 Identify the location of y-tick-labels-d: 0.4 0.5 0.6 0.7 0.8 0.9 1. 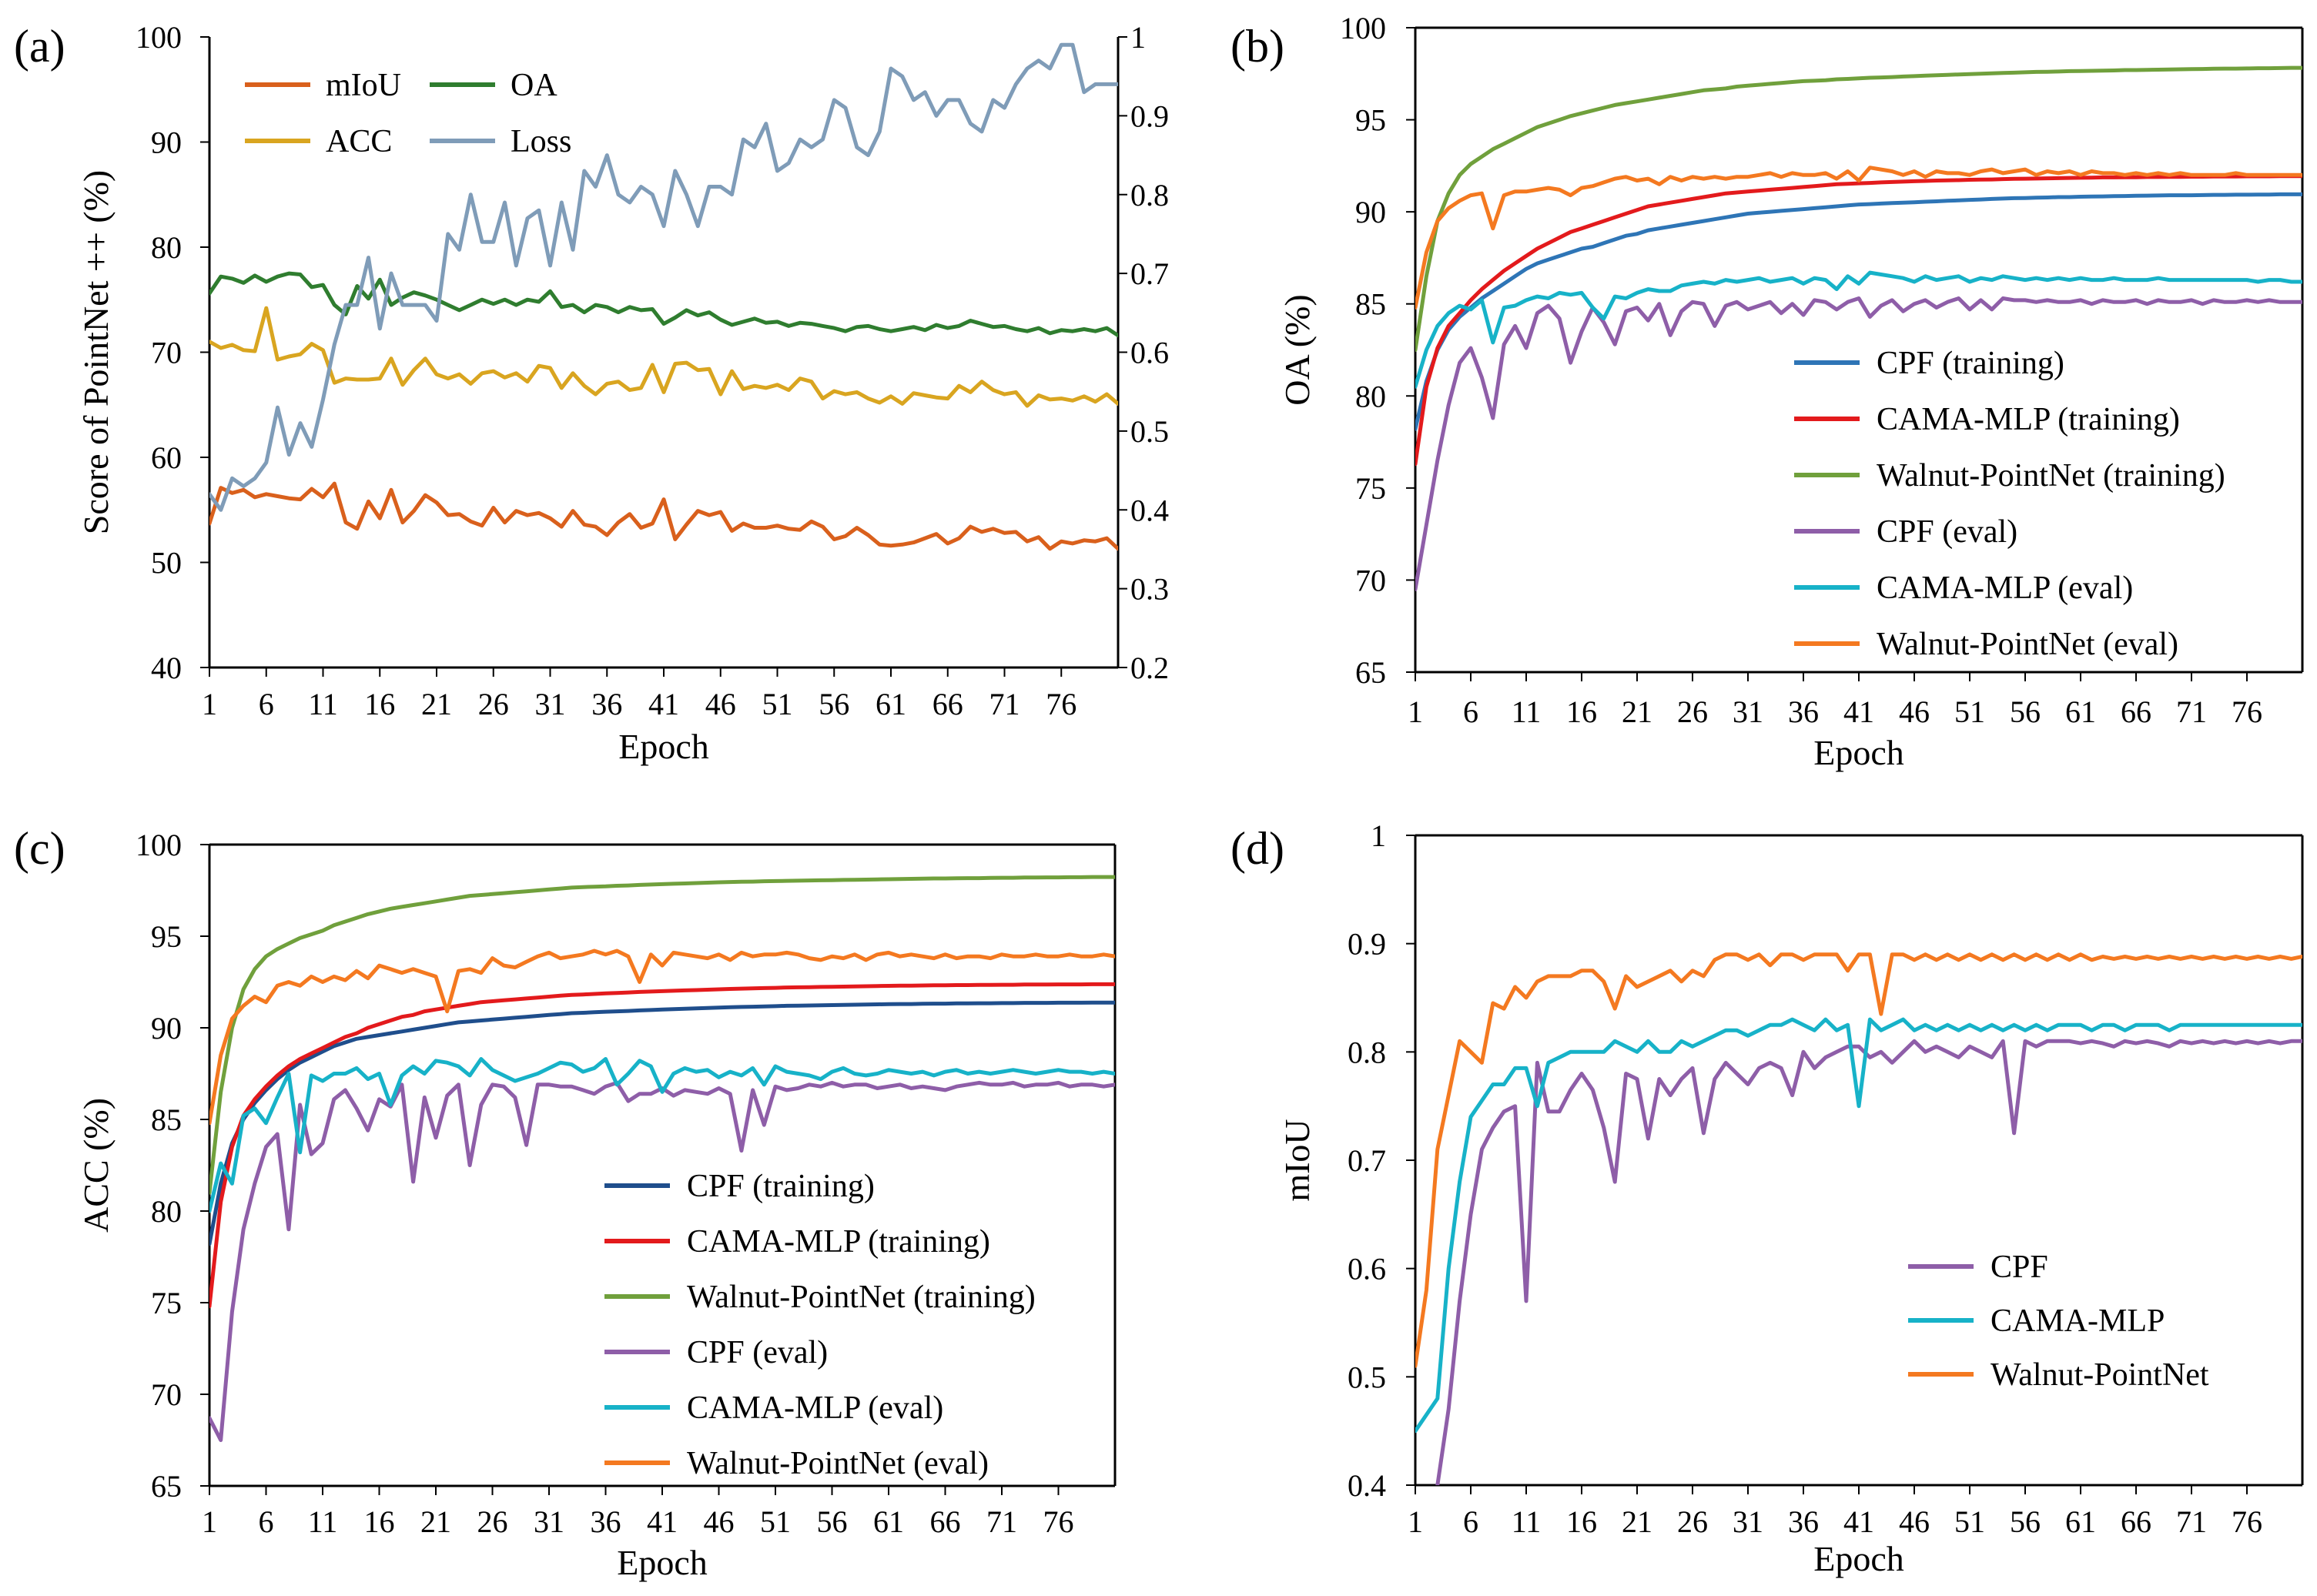
(1381, 1160).